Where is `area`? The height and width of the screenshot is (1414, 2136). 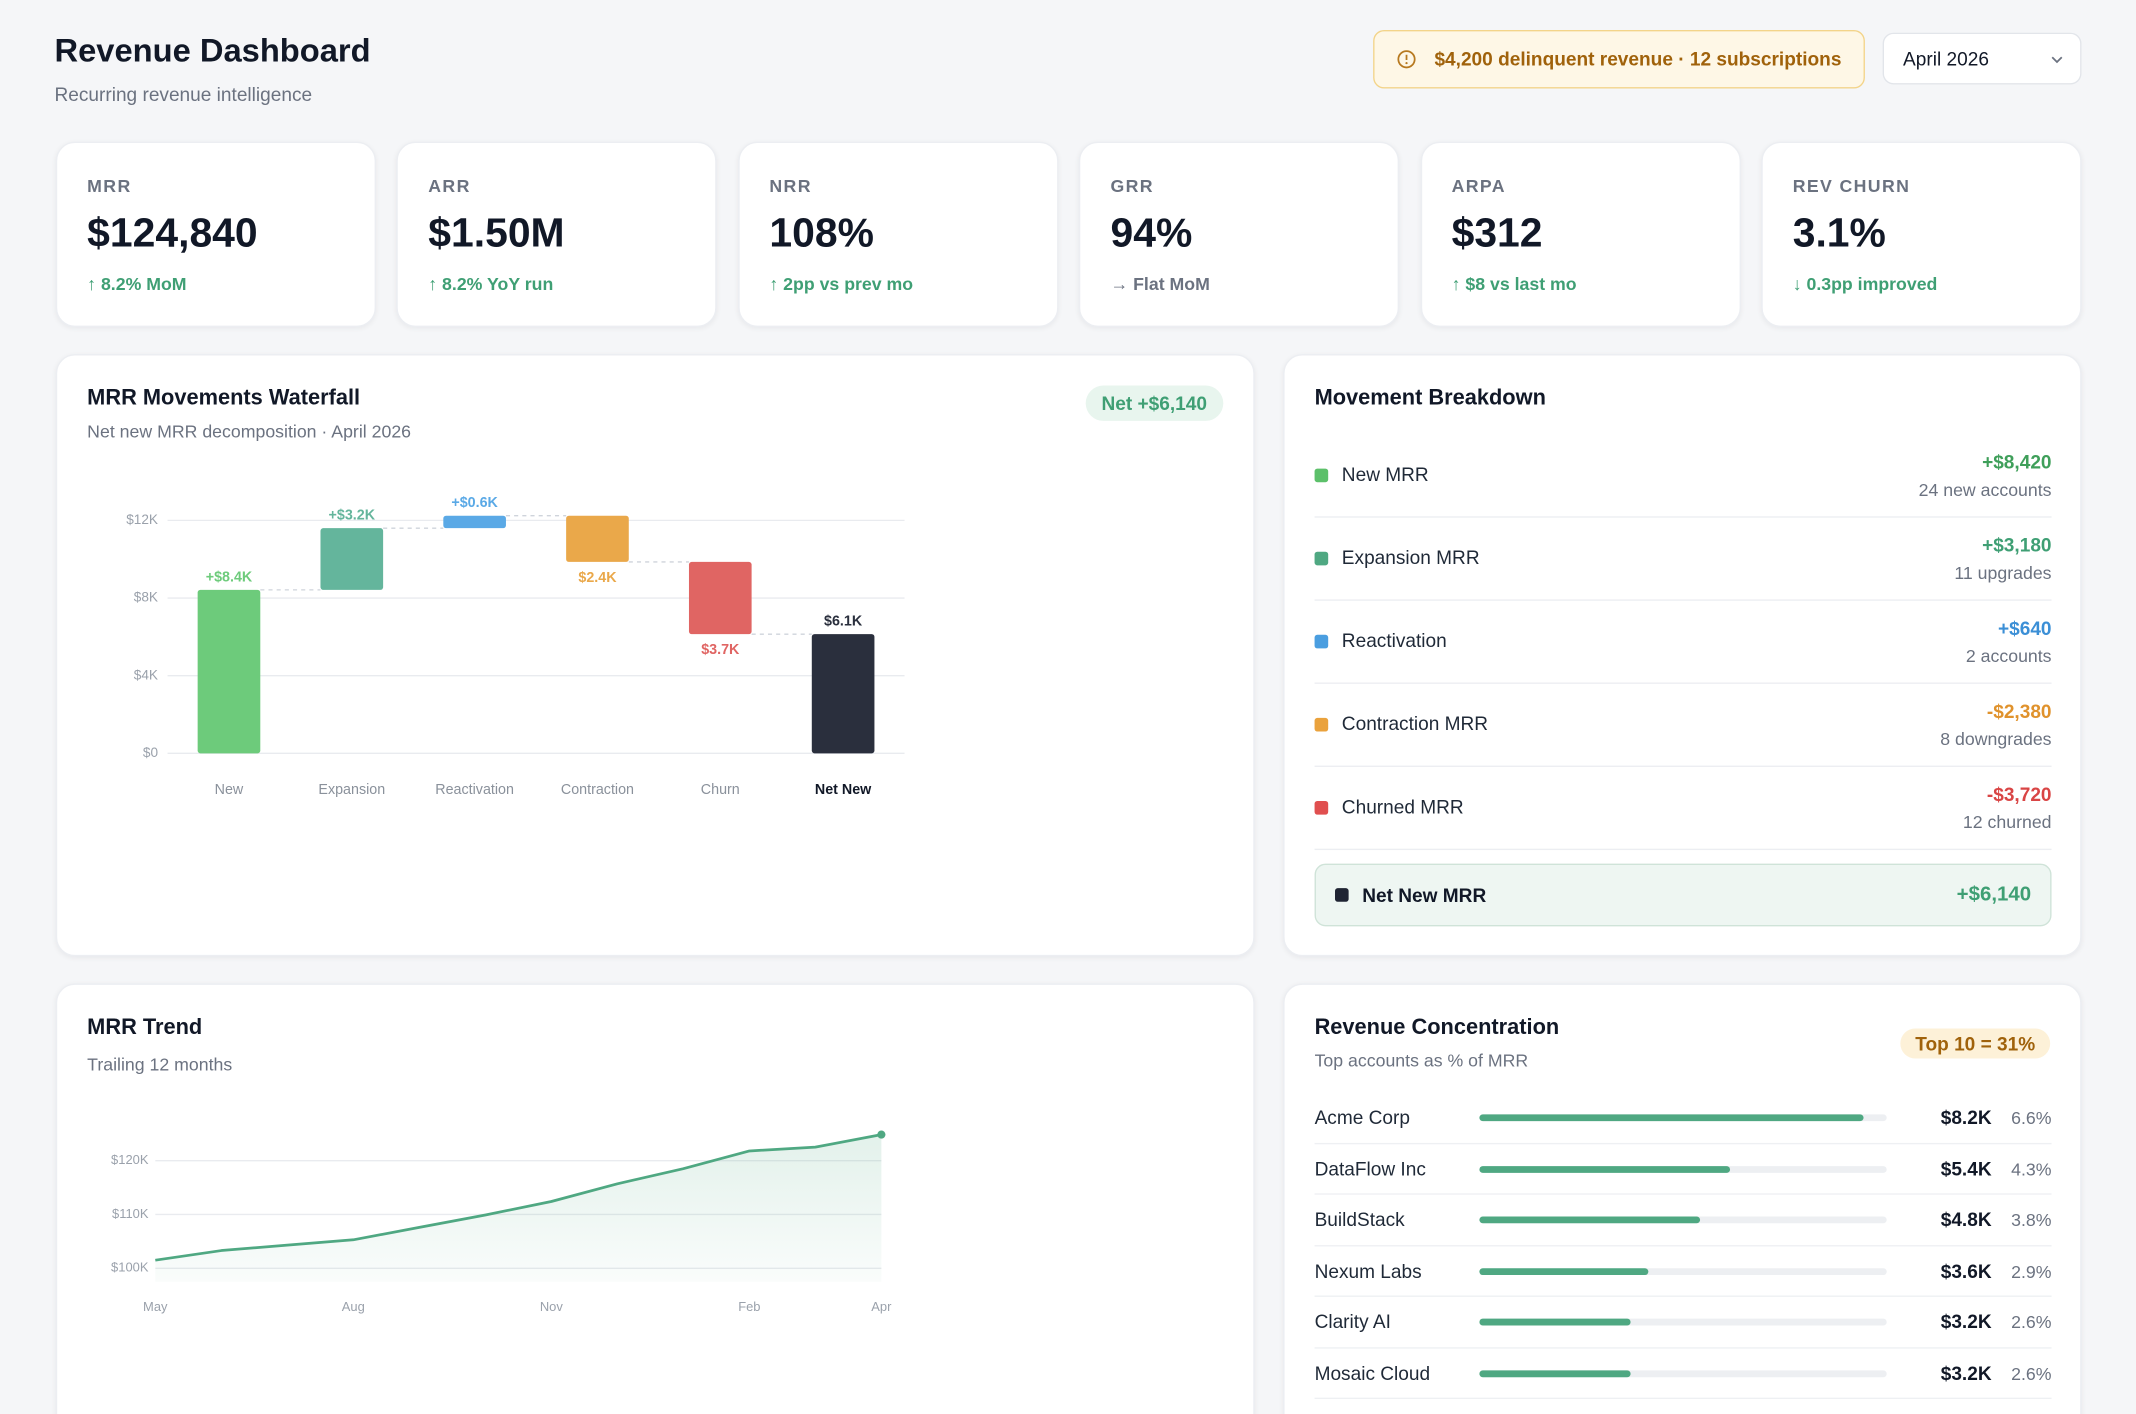
area is located at coordinates (518, 1208).